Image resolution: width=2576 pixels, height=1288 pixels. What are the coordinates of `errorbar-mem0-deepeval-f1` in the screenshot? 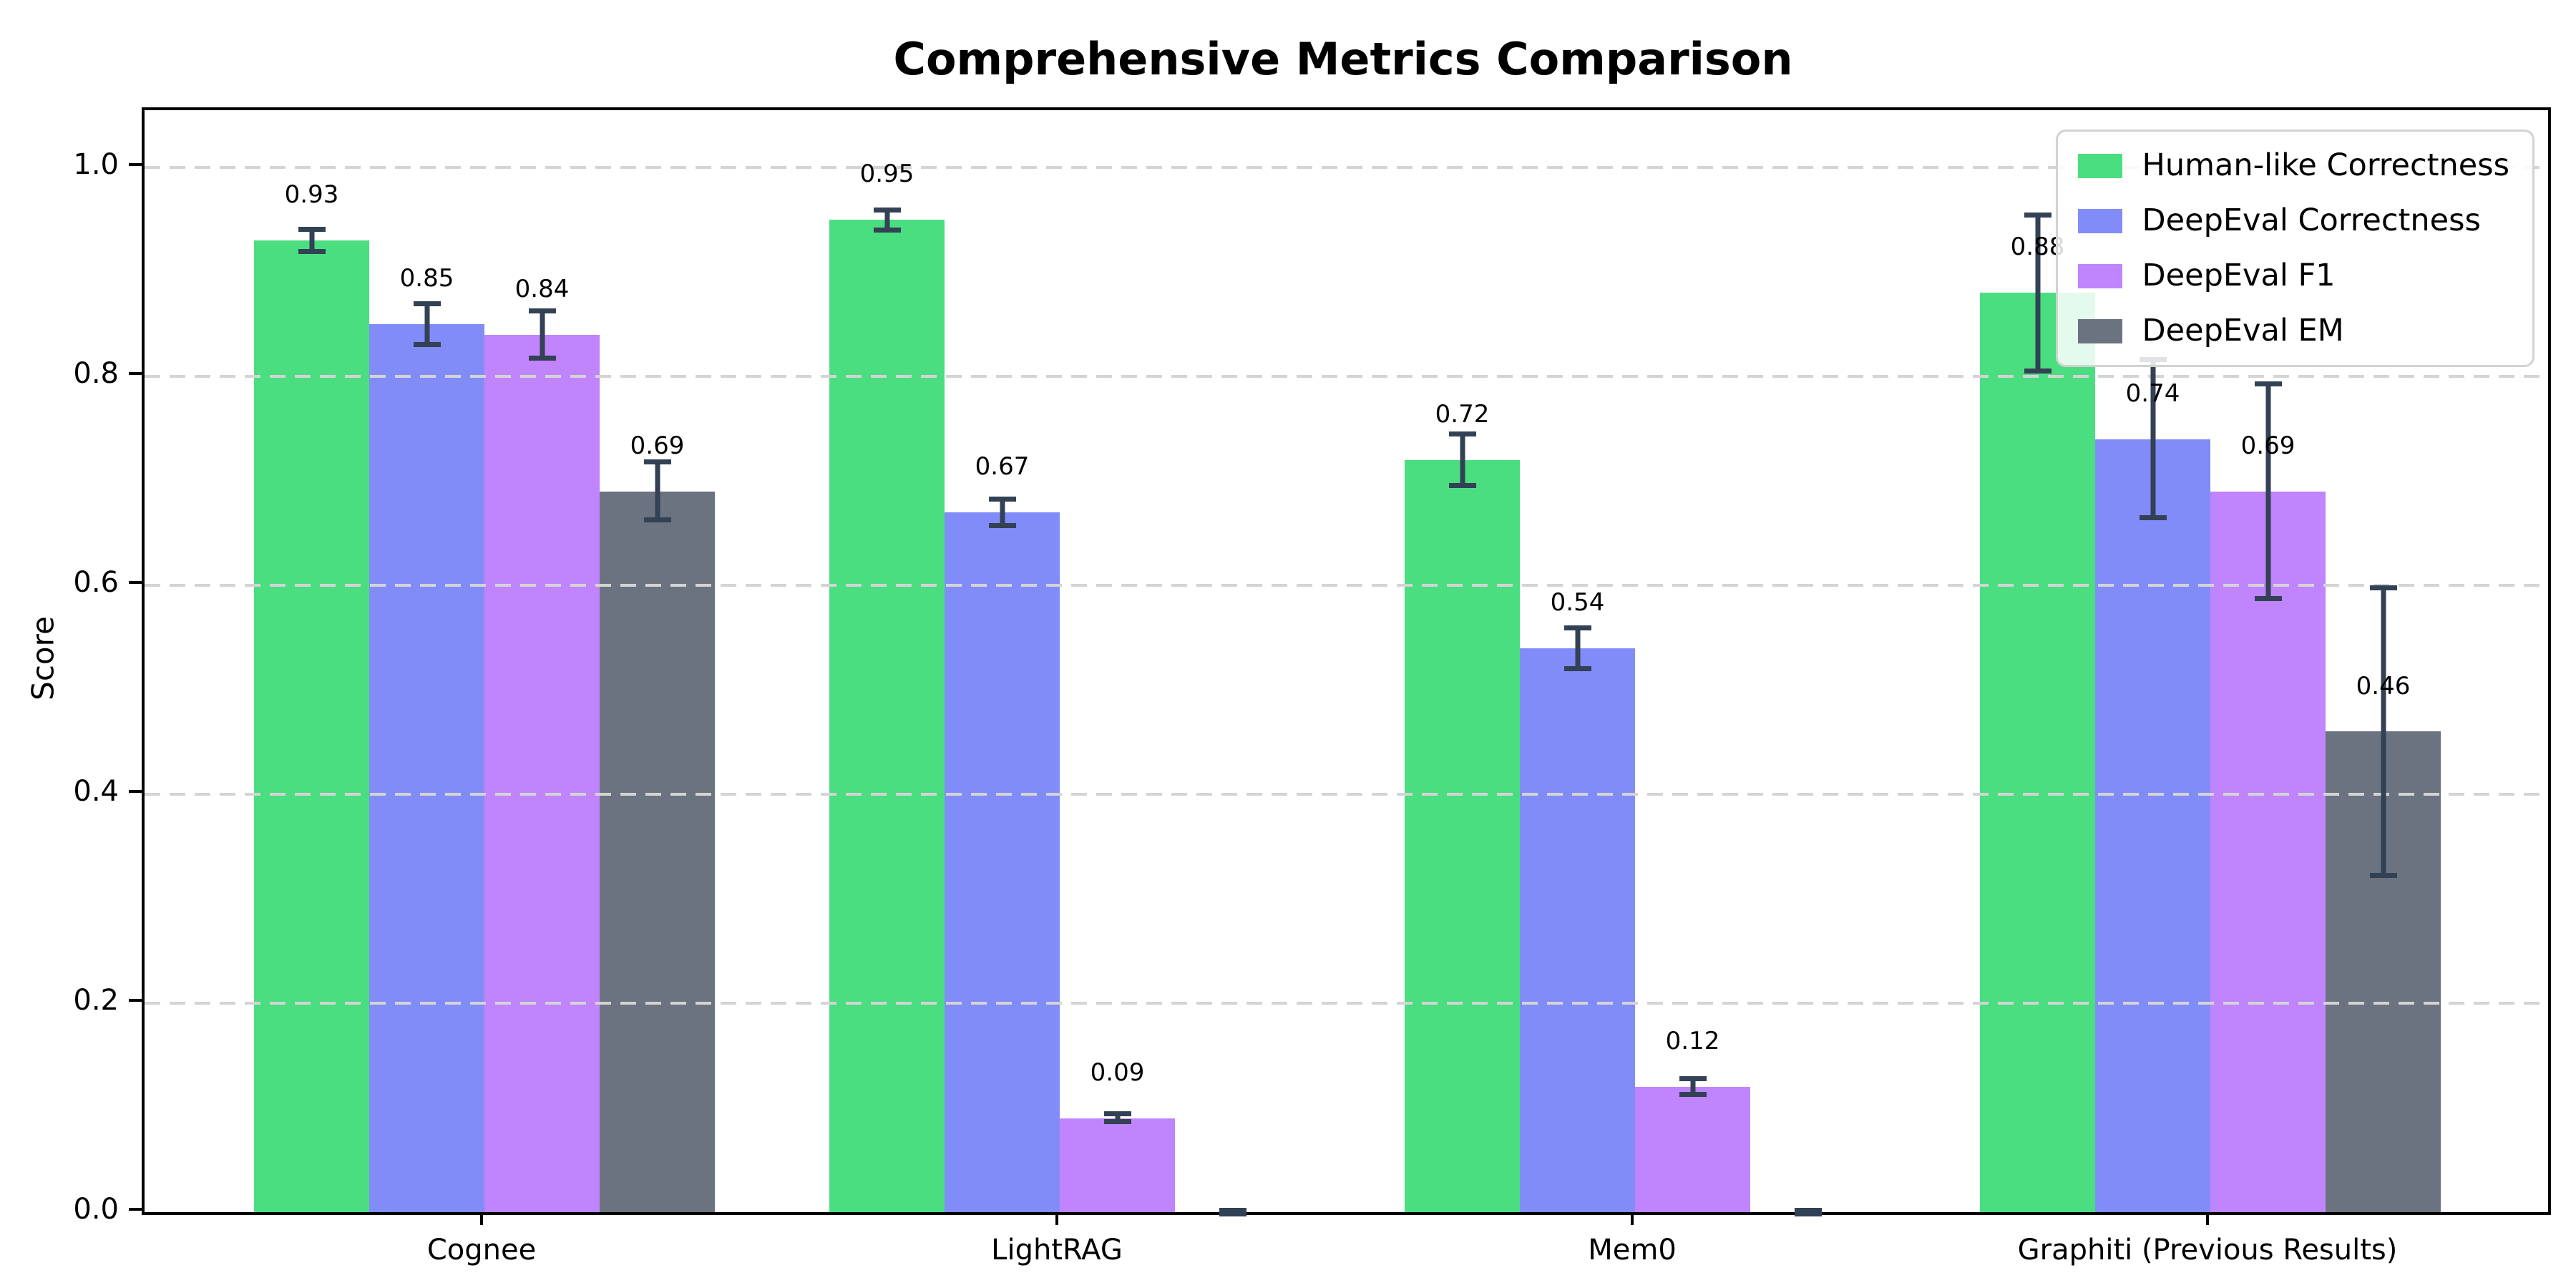 It's located at (1693, 1086).